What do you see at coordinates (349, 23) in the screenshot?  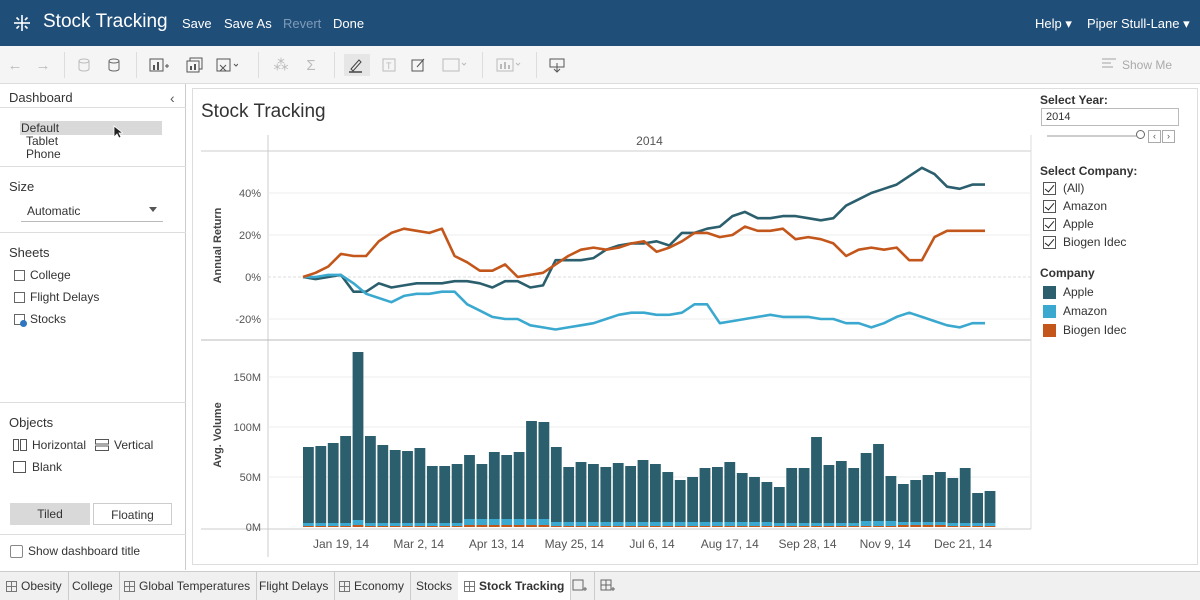 I see `done-button: Done` at bounding box center [349, 23].